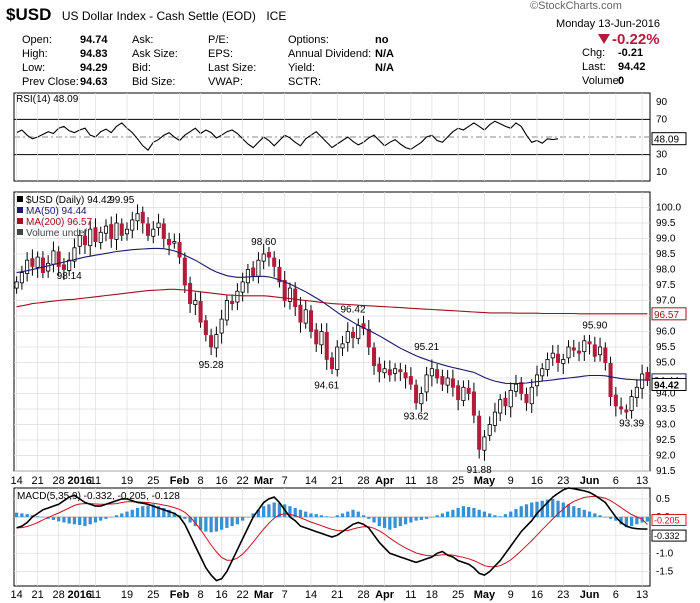 The width and height of the screenshot is (700, 603). Describe the element at coordinates (56, 211) in the screenshot. I see `price-legend: MA(50) 94.44` at that location.